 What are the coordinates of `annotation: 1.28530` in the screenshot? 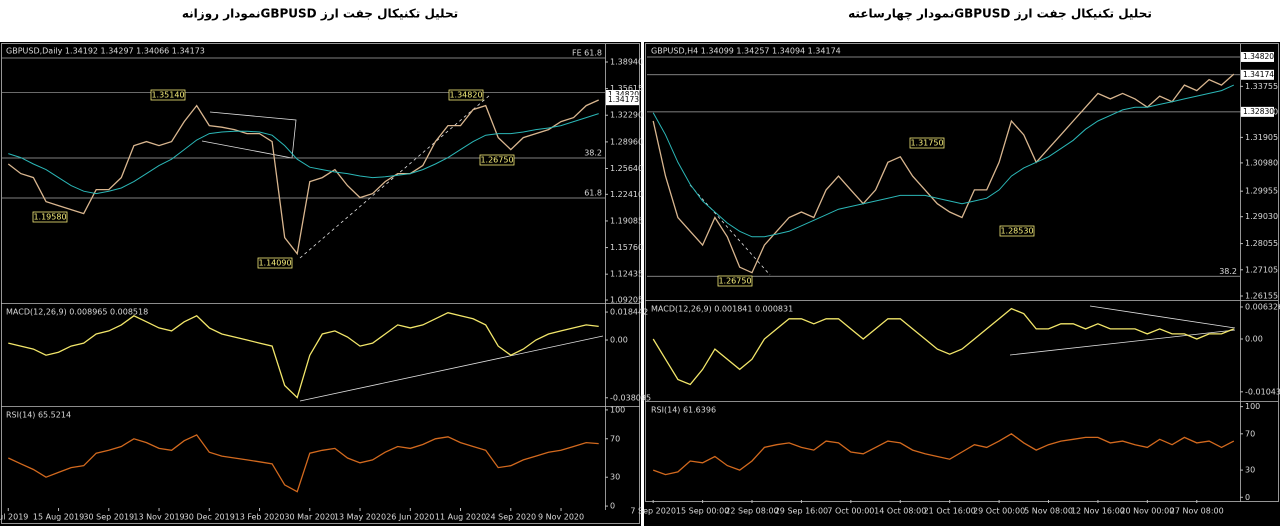 It's located at (1016, 231).